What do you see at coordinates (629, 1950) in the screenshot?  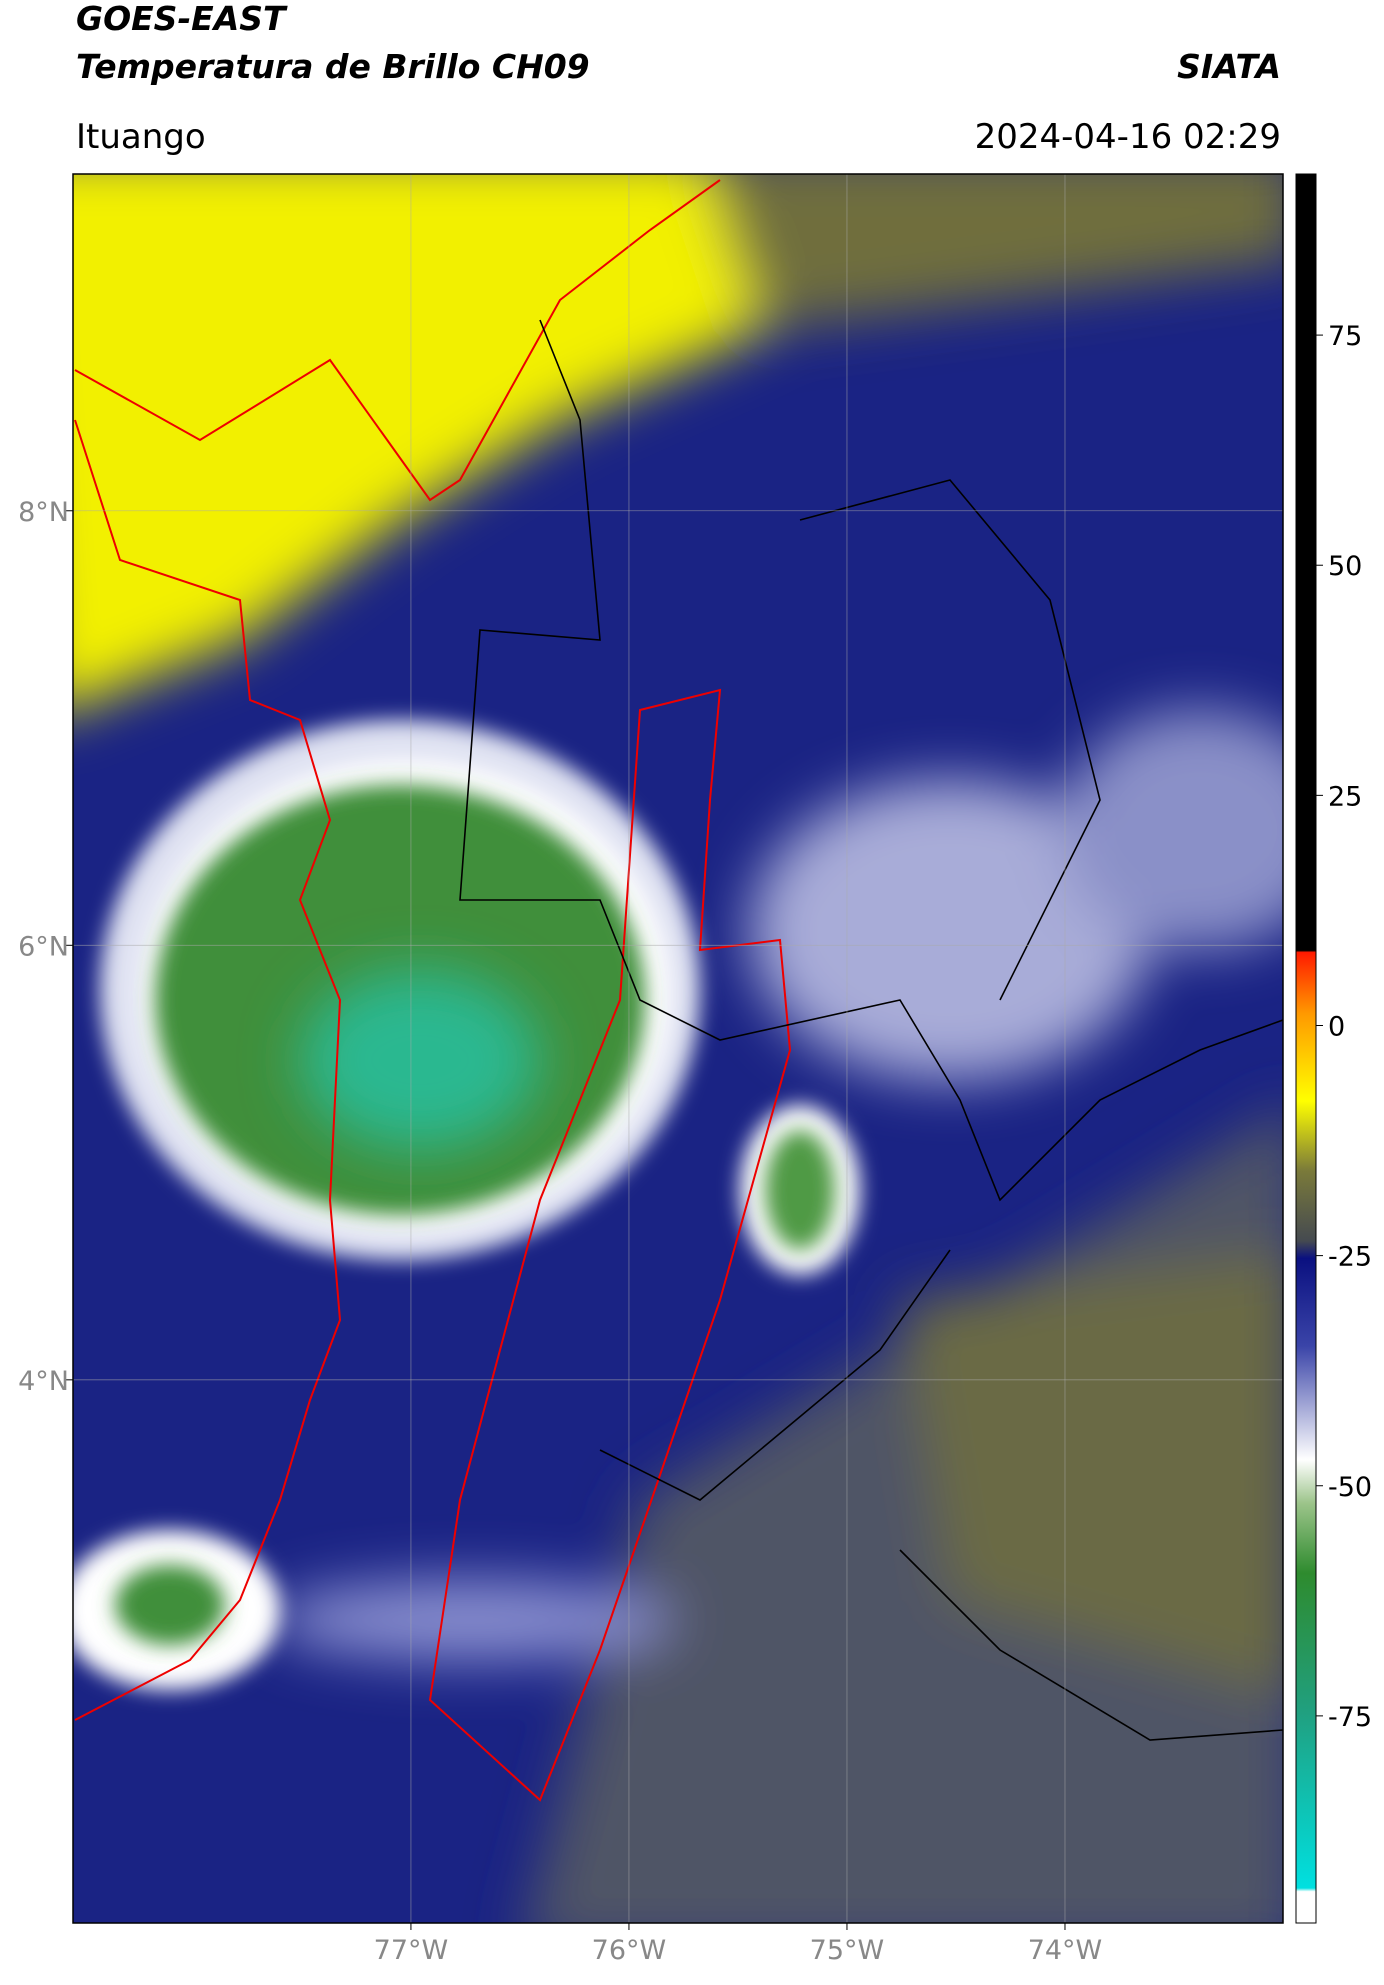 I see `x-tick-label: 76°W` at bounding box center [629, 1950].